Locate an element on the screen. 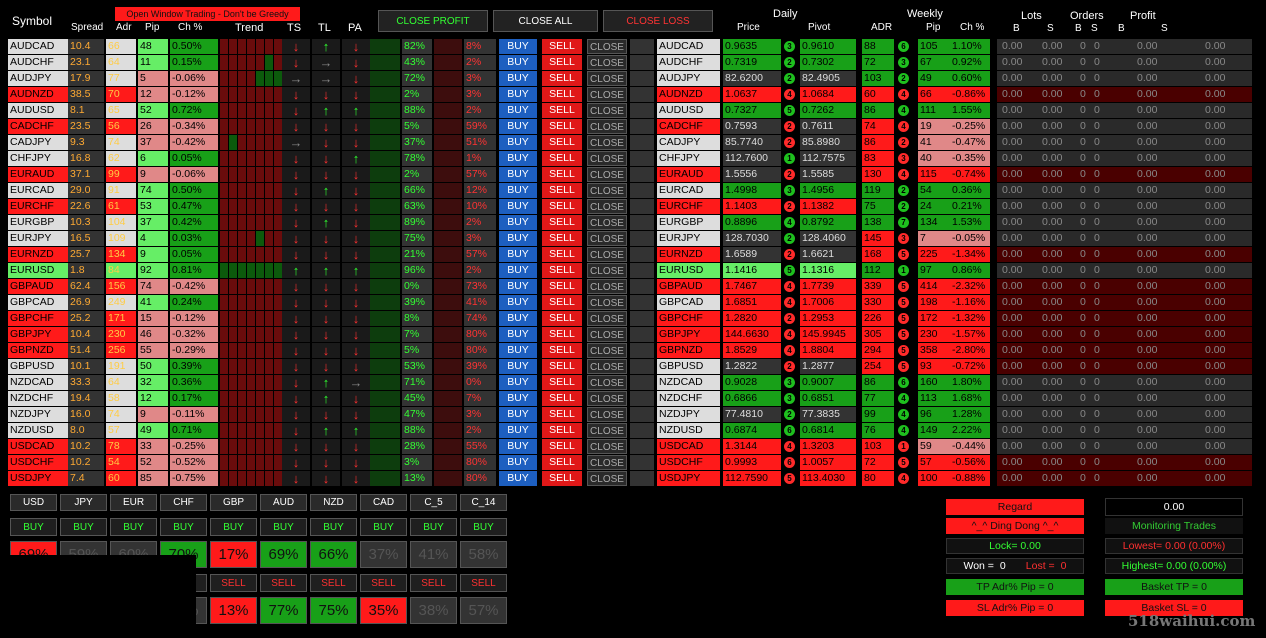  currency-label-gbp: GBP is located at coordinates (233, 502).